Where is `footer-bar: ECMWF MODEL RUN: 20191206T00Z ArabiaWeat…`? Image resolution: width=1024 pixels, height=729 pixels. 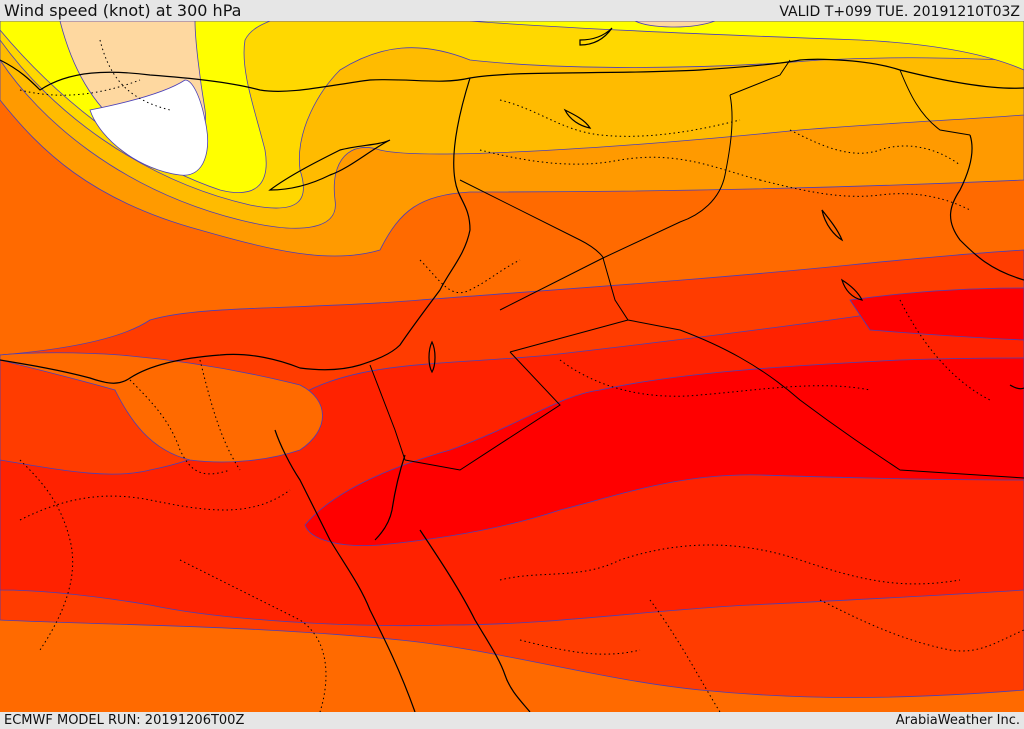 footer-bar: ECMWF MODEL RUN: 20191206T00Z ArabiaWeat… is located at coordinates (512, 720).